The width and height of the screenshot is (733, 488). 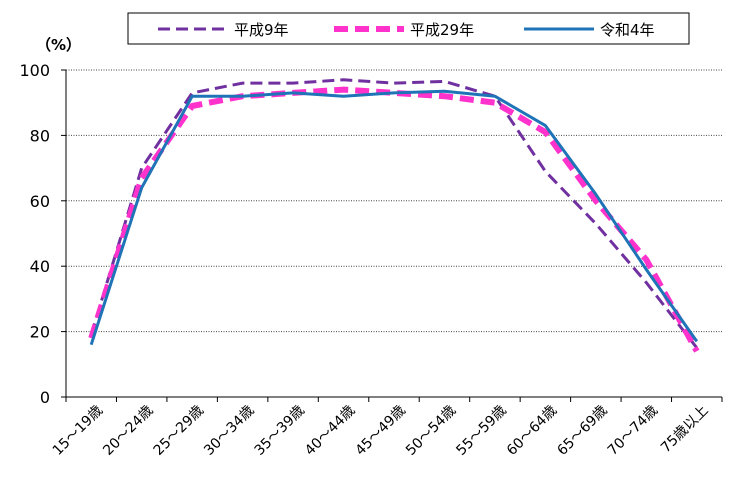 I want to click on x-tick-label: 45～49歳, so click(x=381, y=431).